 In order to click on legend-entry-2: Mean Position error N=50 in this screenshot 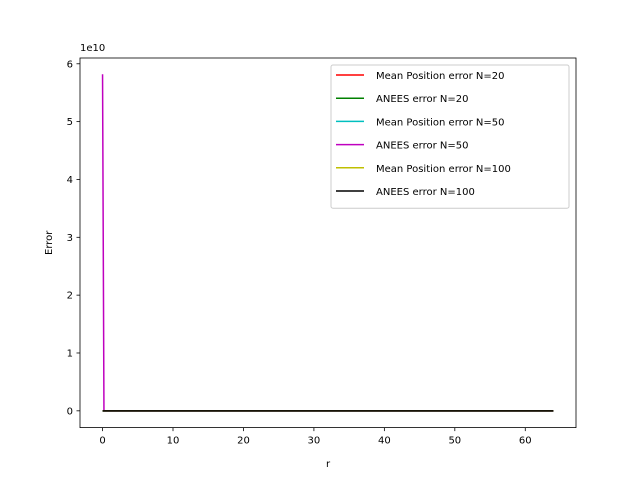, I will do `click(440, 122)`.